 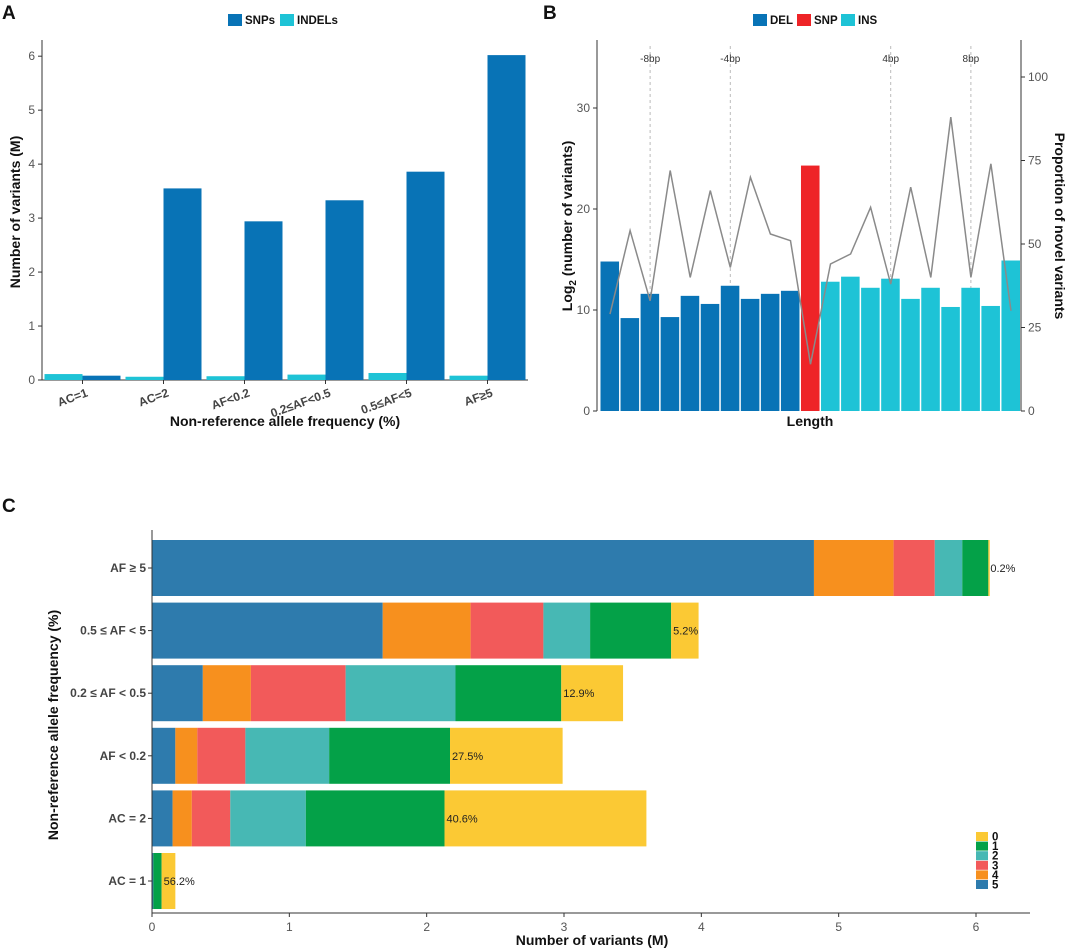 What do you see at coordinates (462, 819) in the screenshot?
I see `panel-c-percent-label: 40.6%` at bounding box center [462, 819].